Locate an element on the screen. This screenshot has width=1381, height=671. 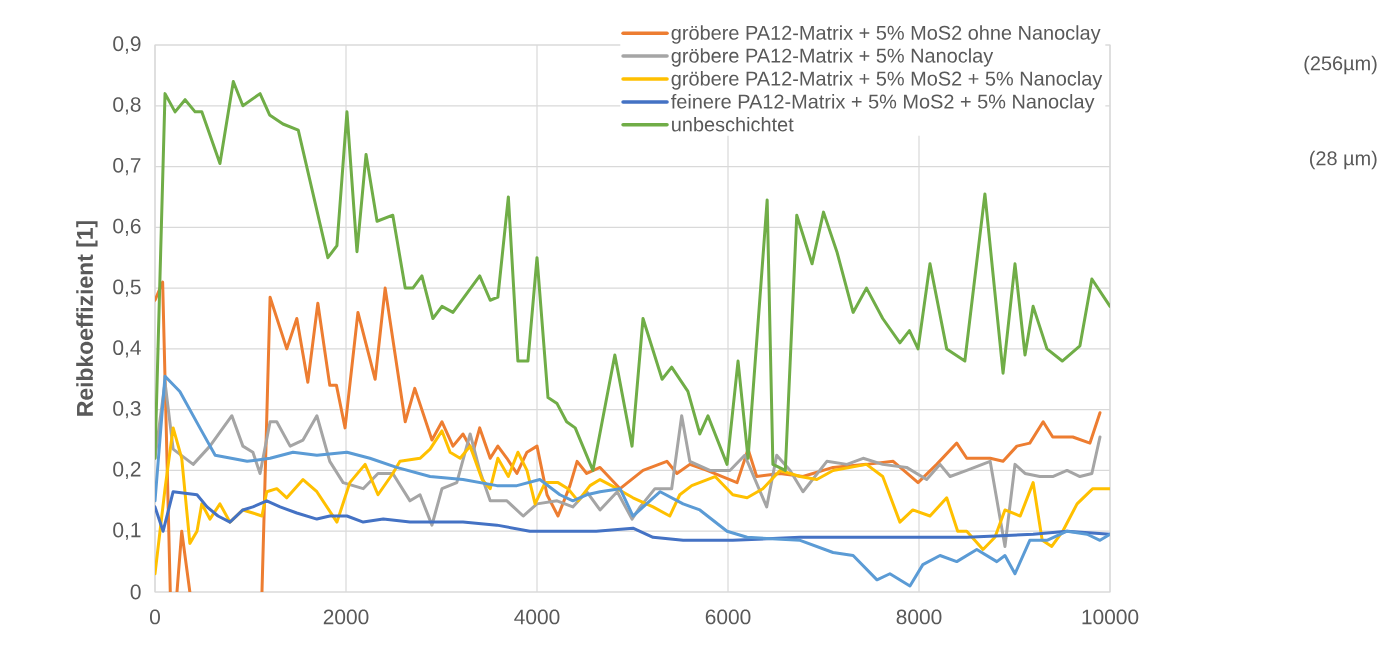
y-tick-label: 0,5 is located at coordinates (127, 288).